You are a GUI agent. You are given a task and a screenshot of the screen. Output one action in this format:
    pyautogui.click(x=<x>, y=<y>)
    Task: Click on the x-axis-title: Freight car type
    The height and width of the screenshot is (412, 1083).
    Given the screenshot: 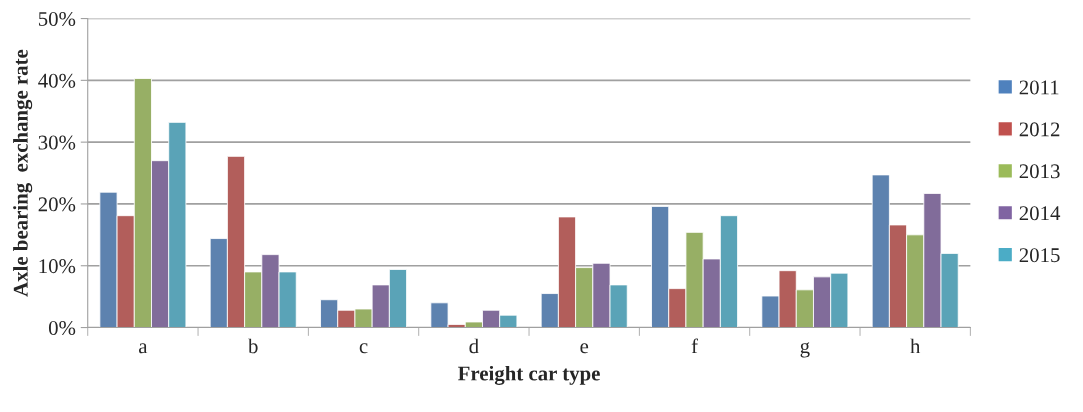 What is the action you would take?
    pyautogui.click(x=529, y=375)
    